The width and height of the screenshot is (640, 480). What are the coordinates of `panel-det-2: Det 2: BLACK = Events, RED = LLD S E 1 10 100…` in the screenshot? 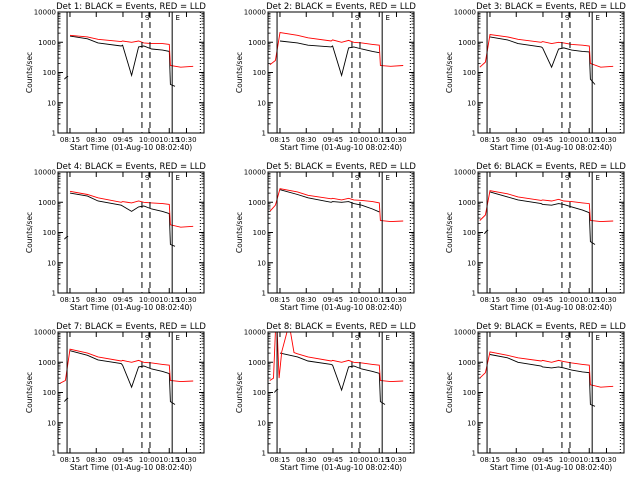 It's located at (325, 77).